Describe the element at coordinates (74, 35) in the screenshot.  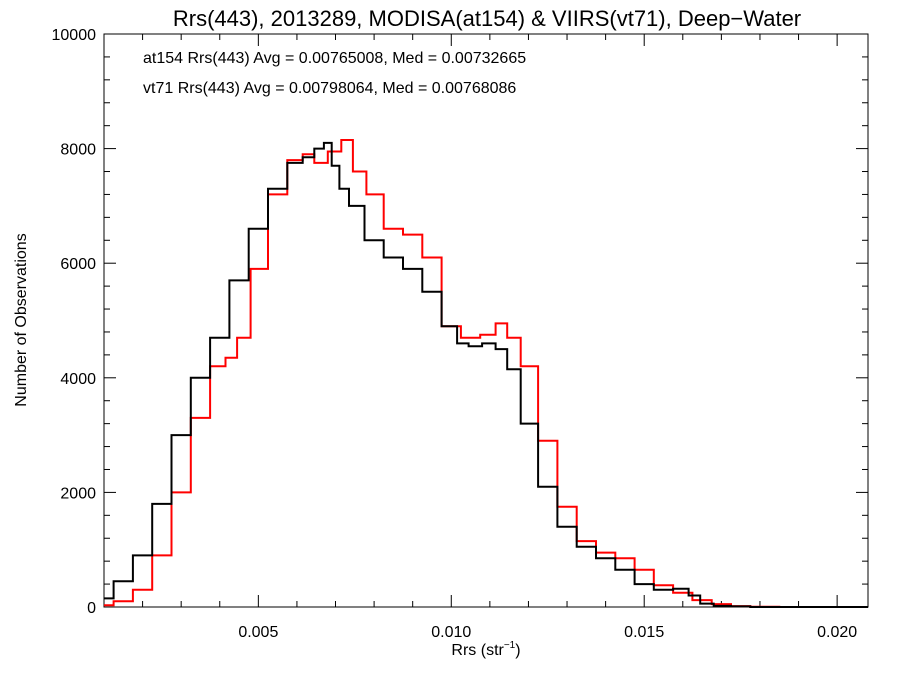
I see `y-tick-label: 10000` at that location.